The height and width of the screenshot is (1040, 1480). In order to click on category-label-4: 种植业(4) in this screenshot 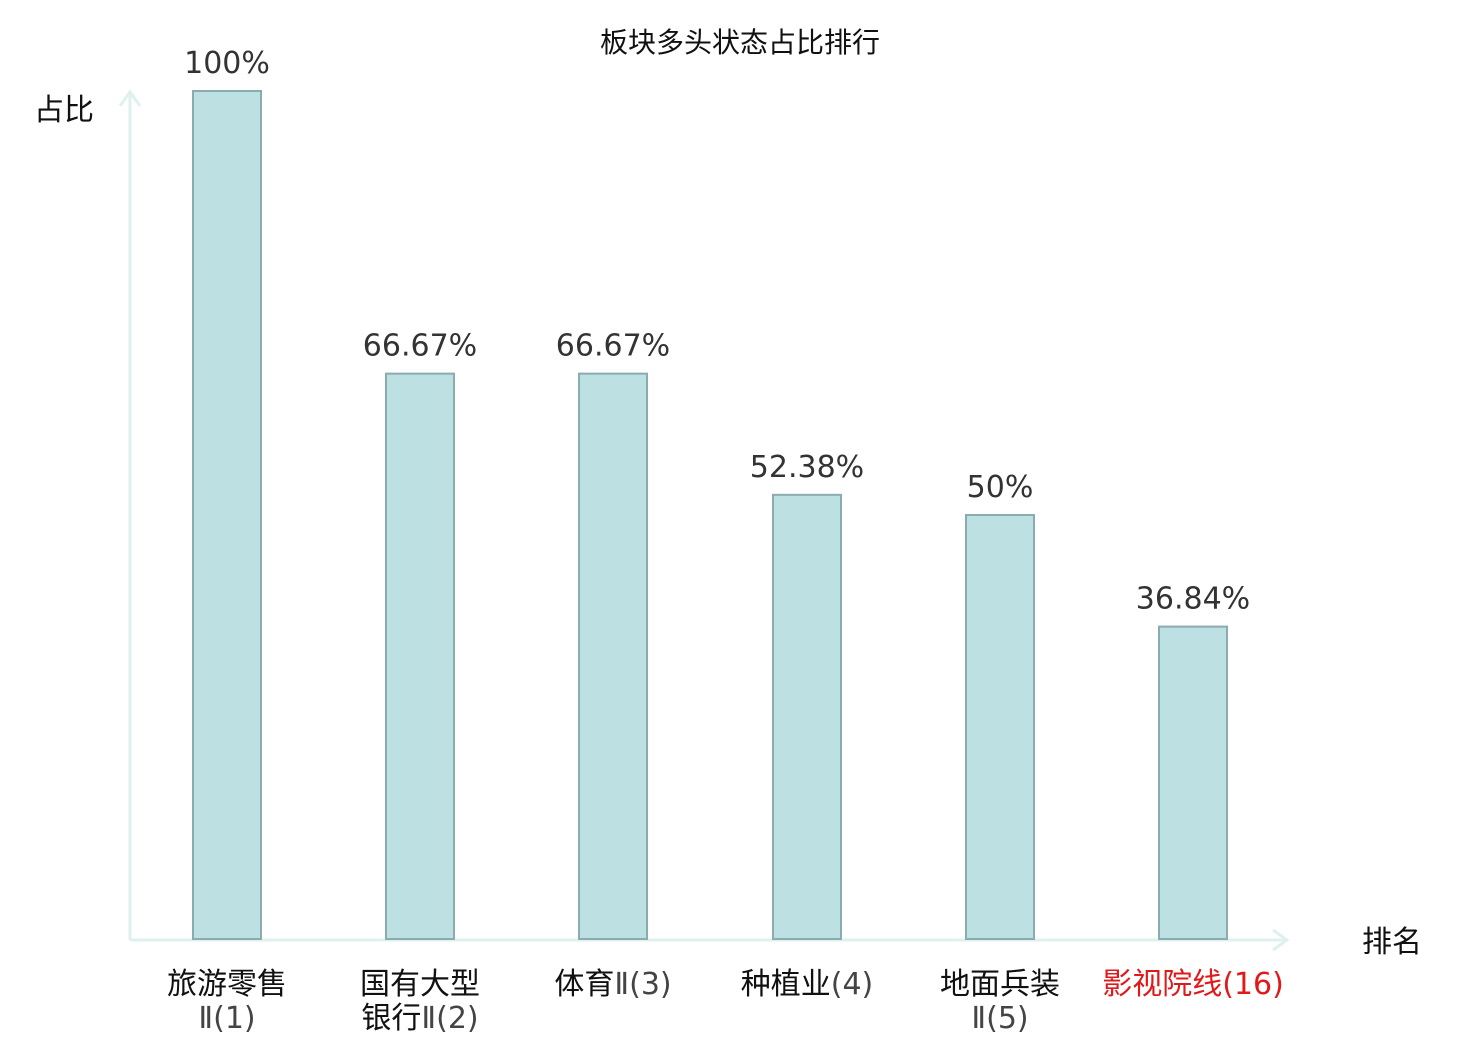, I will do `click(807, 984)`.